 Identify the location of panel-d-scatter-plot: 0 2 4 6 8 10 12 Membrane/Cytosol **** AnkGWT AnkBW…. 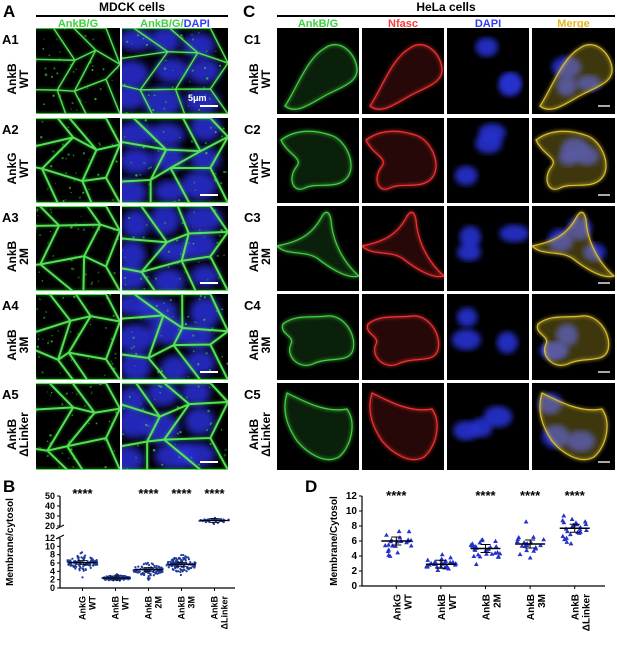
(467, 559).